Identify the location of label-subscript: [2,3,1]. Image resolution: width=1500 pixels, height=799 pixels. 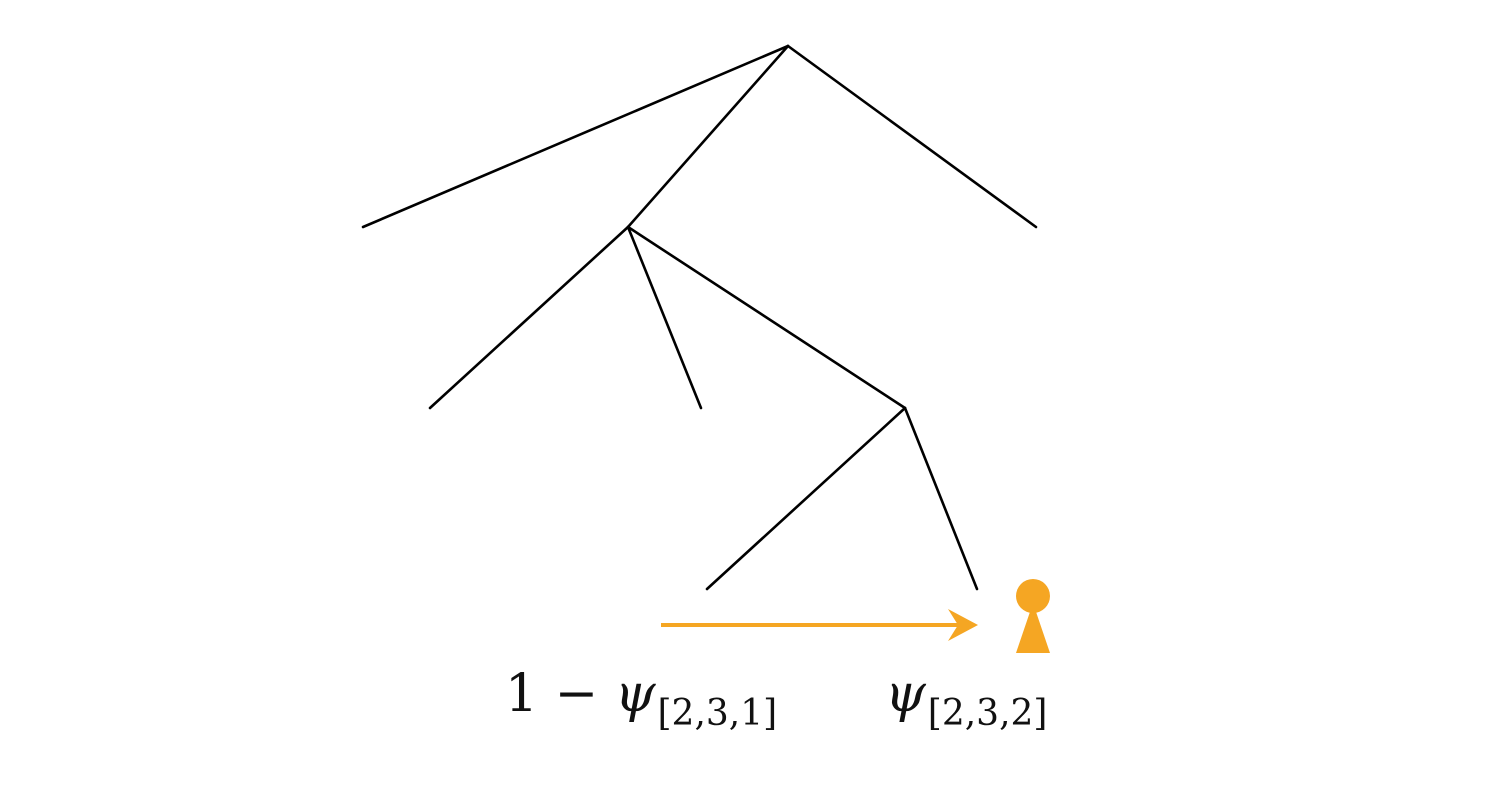
(717, 713).